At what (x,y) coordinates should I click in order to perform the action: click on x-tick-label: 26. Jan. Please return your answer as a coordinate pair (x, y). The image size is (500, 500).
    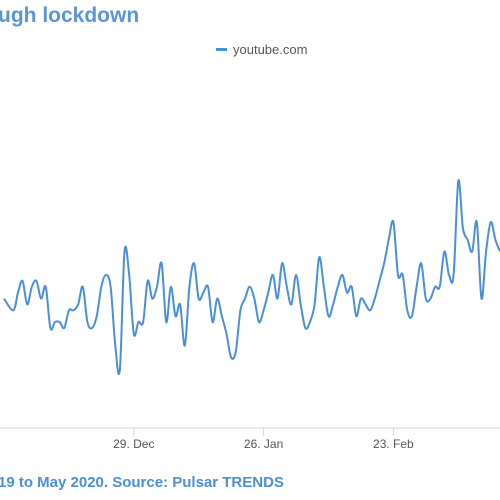
    Looking at the image, I should click on (263, 444).